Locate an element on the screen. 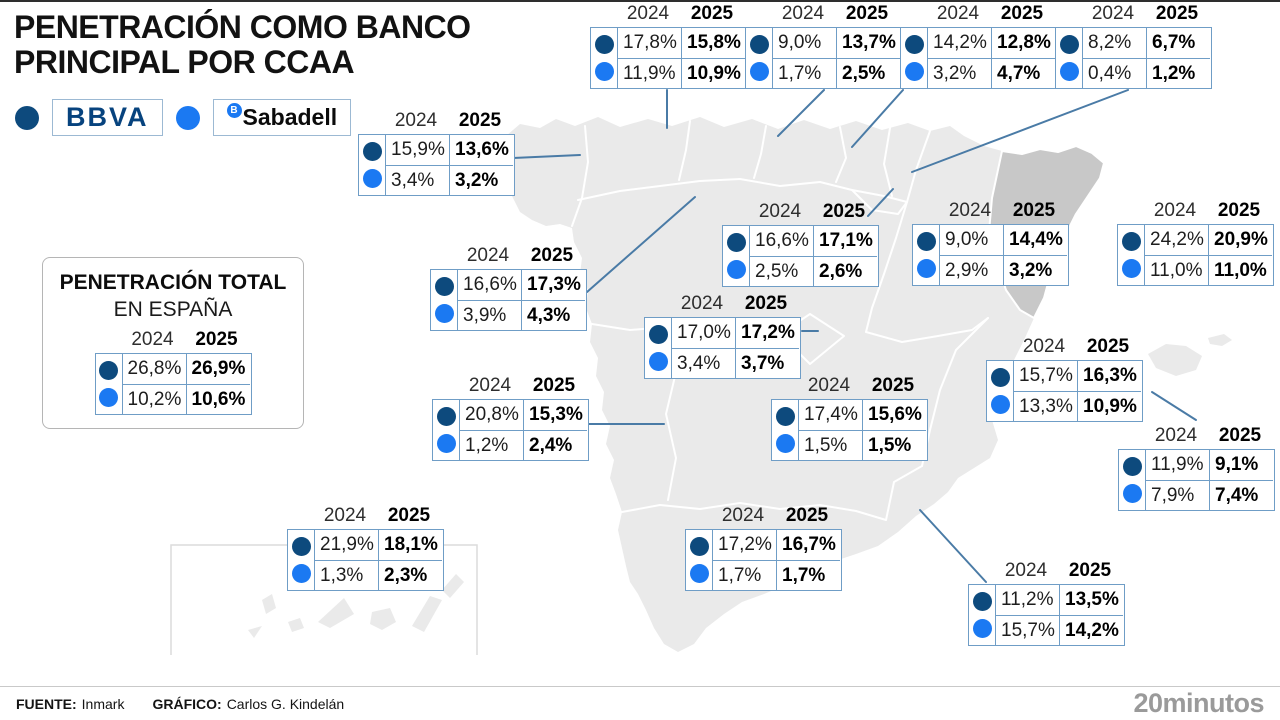 This screenshot has width=1280, height=720. region-data-table: 16,6% 17,3% 3,9% 4,3% is located at coordinates (508, 300).